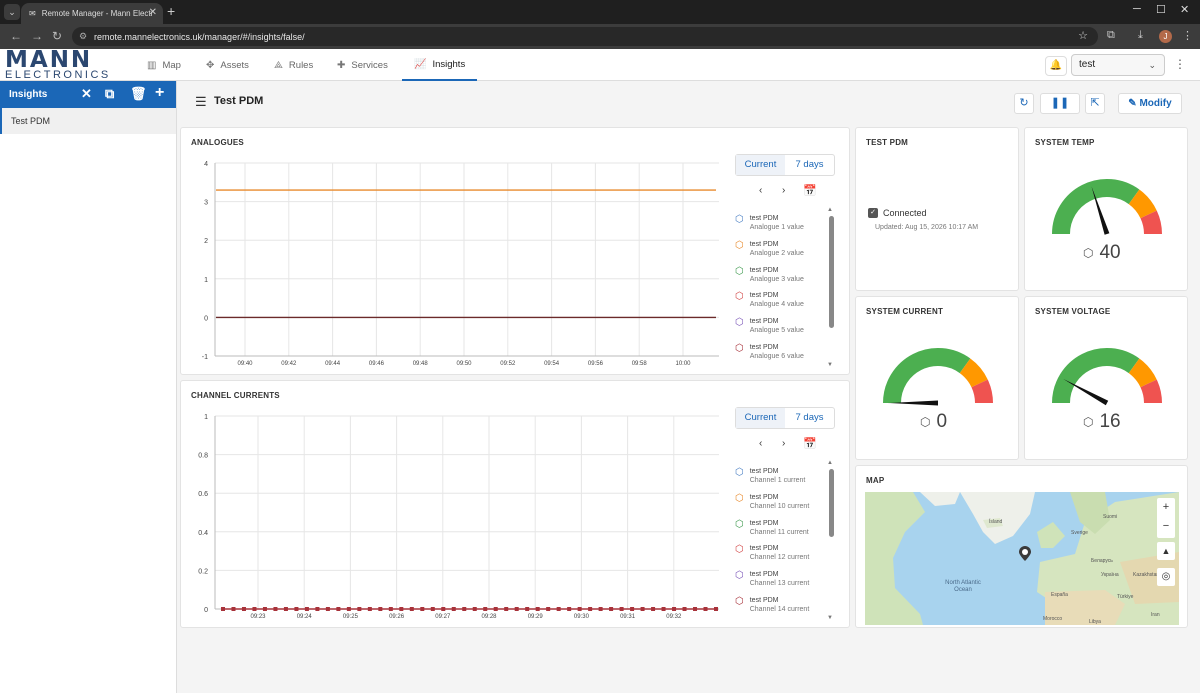 The width and height of the screenshot is (1200, 693). I want to click on nav-rules: ⟁ Rules, so click(294, 65).